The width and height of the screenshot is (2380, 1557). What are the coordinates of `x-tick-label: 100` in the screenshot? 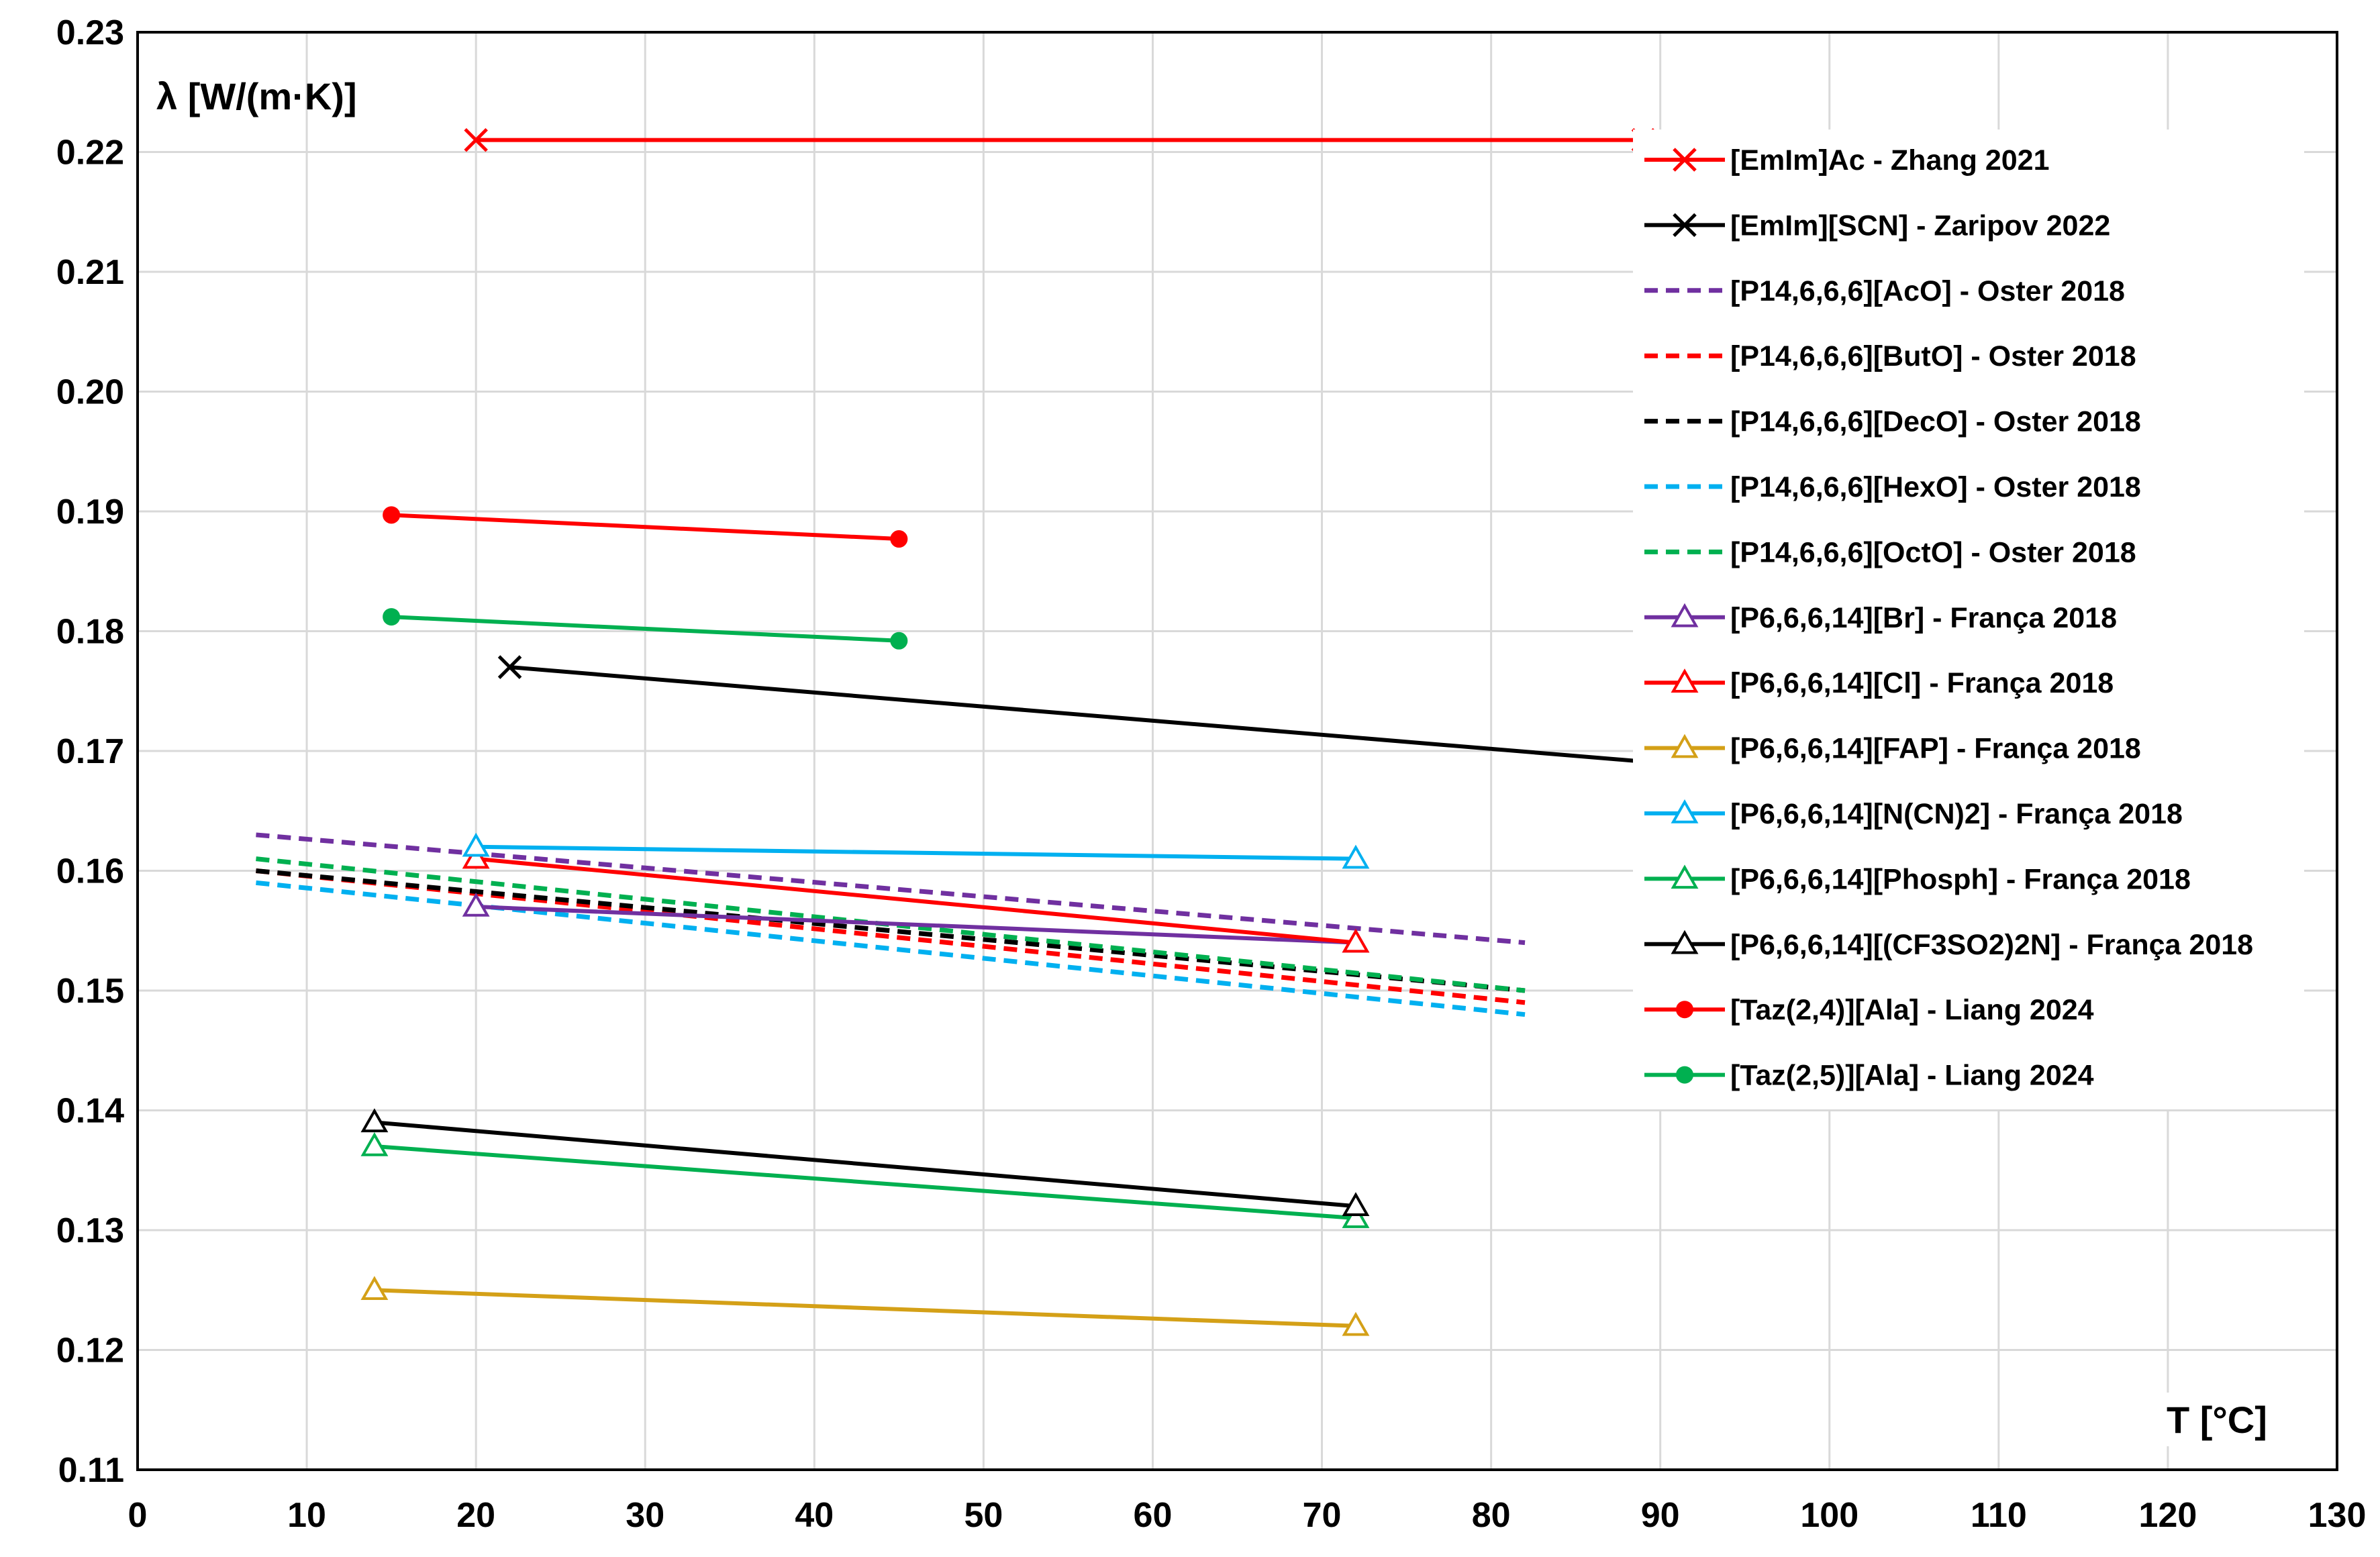 It's located at (1829, 1516).